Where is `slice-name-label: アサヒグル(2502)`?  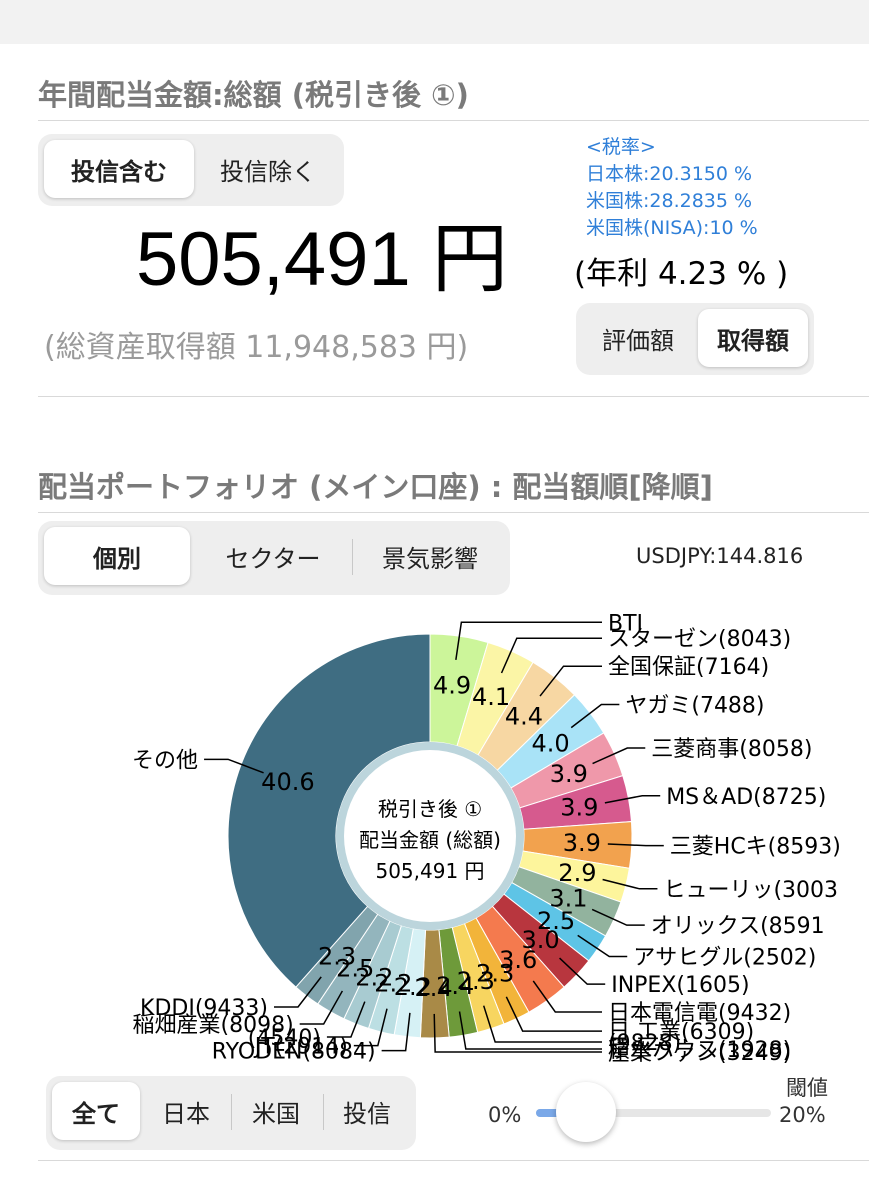 slice-name-label: アサヒグル(2502) is located at coordinates (724, 958).